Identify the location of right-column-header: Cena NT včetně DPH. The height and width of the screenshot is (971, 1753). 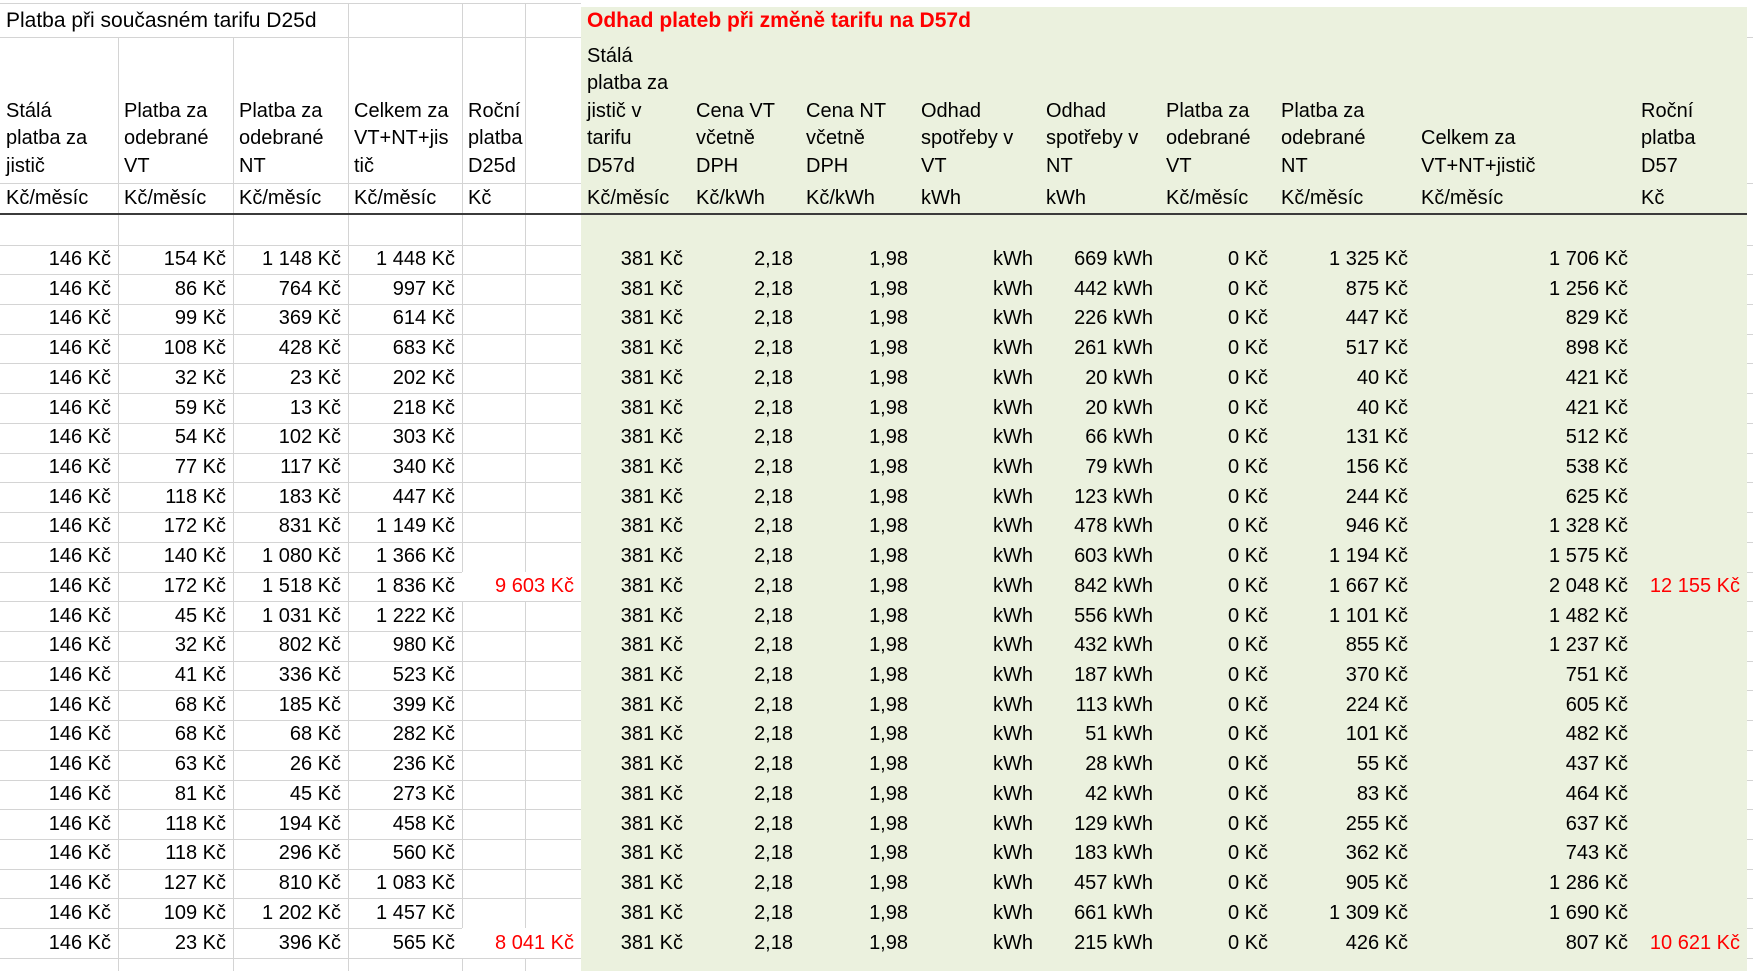
(846, 138).